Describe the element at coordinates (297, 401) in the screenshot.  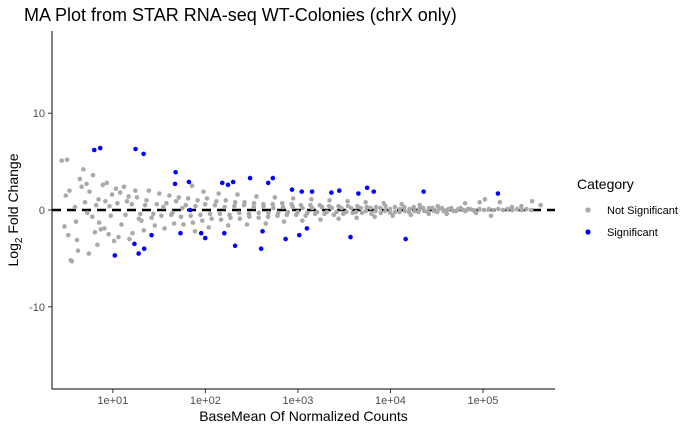
I see `x-tick-label: 1e+03` at that location.